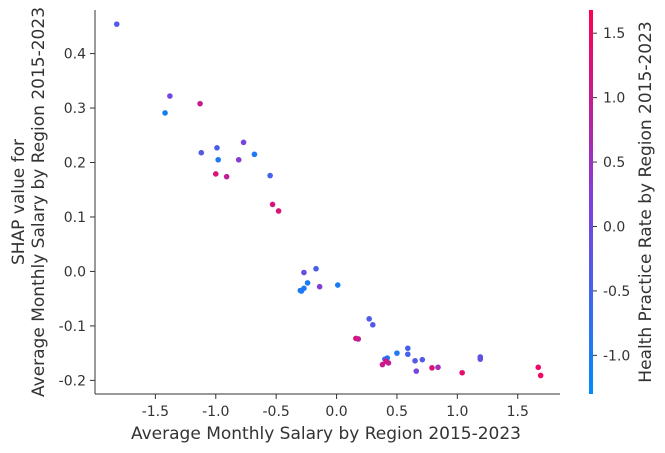 The height and width of the screenshot is (453, 665). I want to click on y-tick-label: 0.4, so click(75, 55).